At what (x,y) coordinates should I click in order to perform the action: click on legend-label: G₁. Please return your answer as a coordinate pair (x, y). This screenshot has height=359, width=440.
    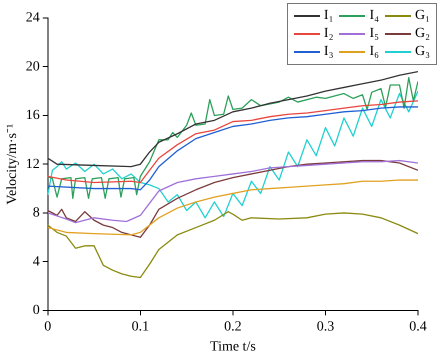
    Looking at the image, I should click on (422, 16).